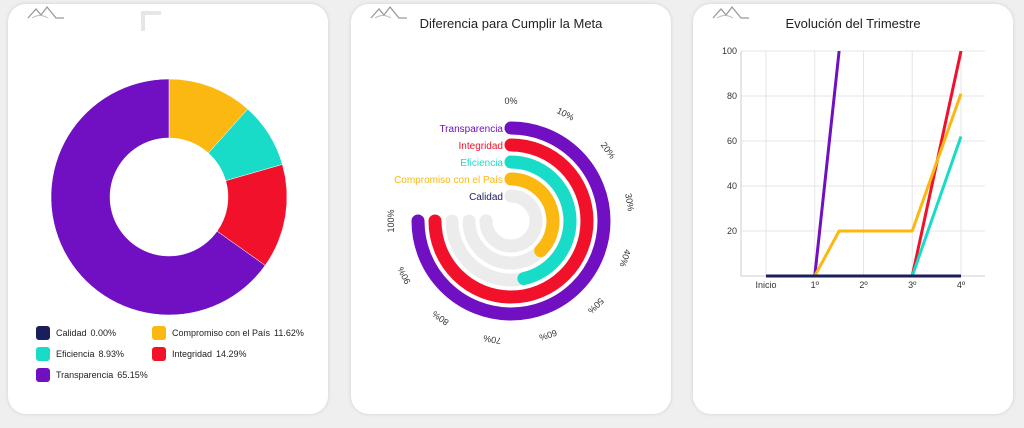 The width and height of the screenshot is (1024, 428). What do you see at coordinates (853, 168) in the screenshot?
I see `line-chart: 20 40 60 80 100 Inicio 1º 2º 3º 4º` at bounding box center [853, 168].